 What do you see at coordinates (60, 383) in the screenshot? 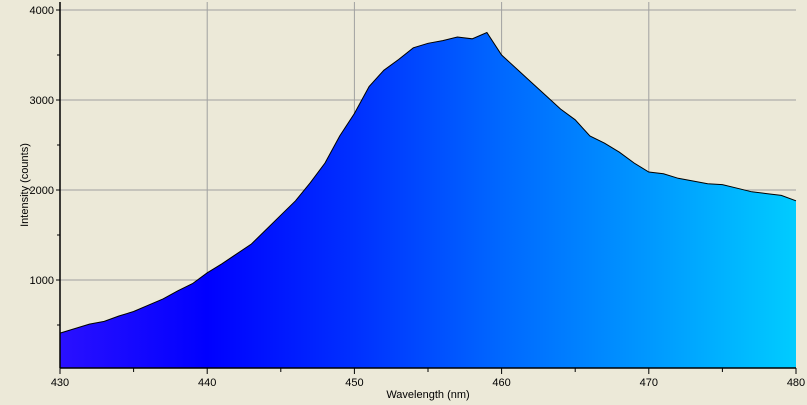
I see `x-tick-label: 430` at bounding box center [60, 383].